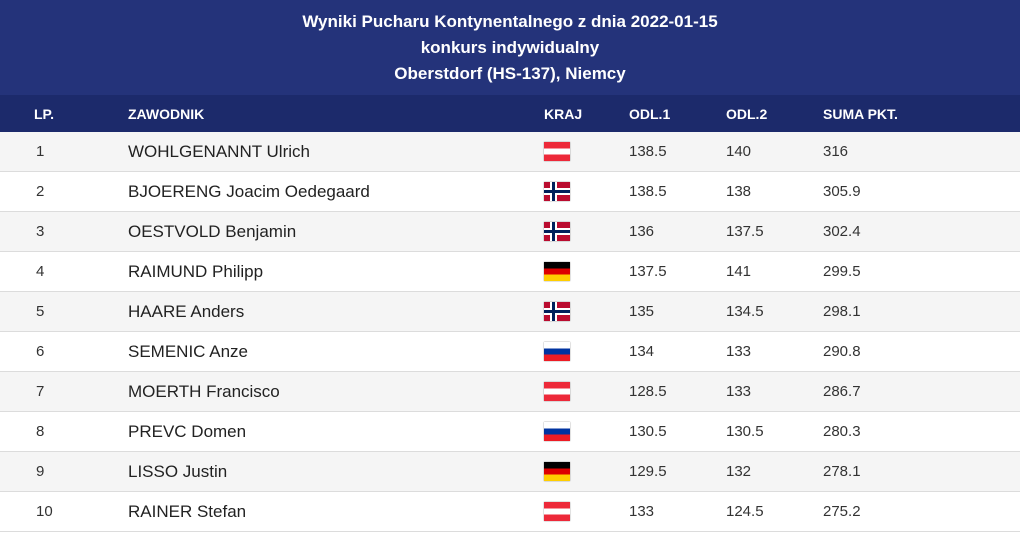  Describe the element at coordinates (842, 431) in the screenshot. I see `total-cell: 280.3` at that location.